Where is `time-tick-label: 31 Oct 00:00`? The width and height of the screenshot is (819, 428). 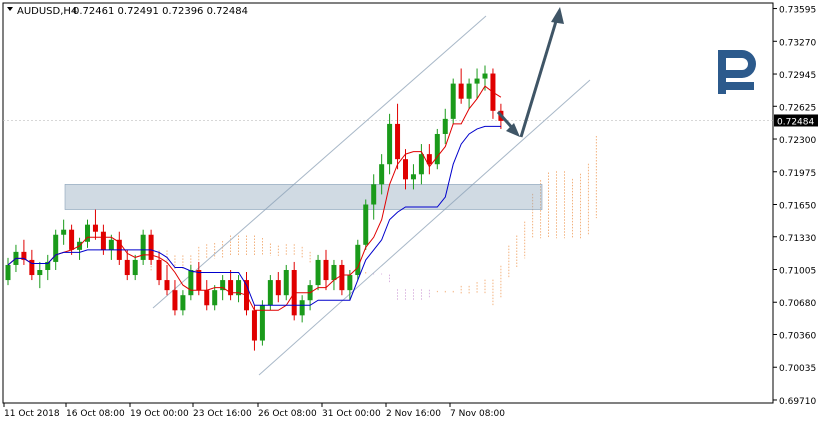 time-tick-label: 31 Oct 00:00 is located at coordinates (351, 414).